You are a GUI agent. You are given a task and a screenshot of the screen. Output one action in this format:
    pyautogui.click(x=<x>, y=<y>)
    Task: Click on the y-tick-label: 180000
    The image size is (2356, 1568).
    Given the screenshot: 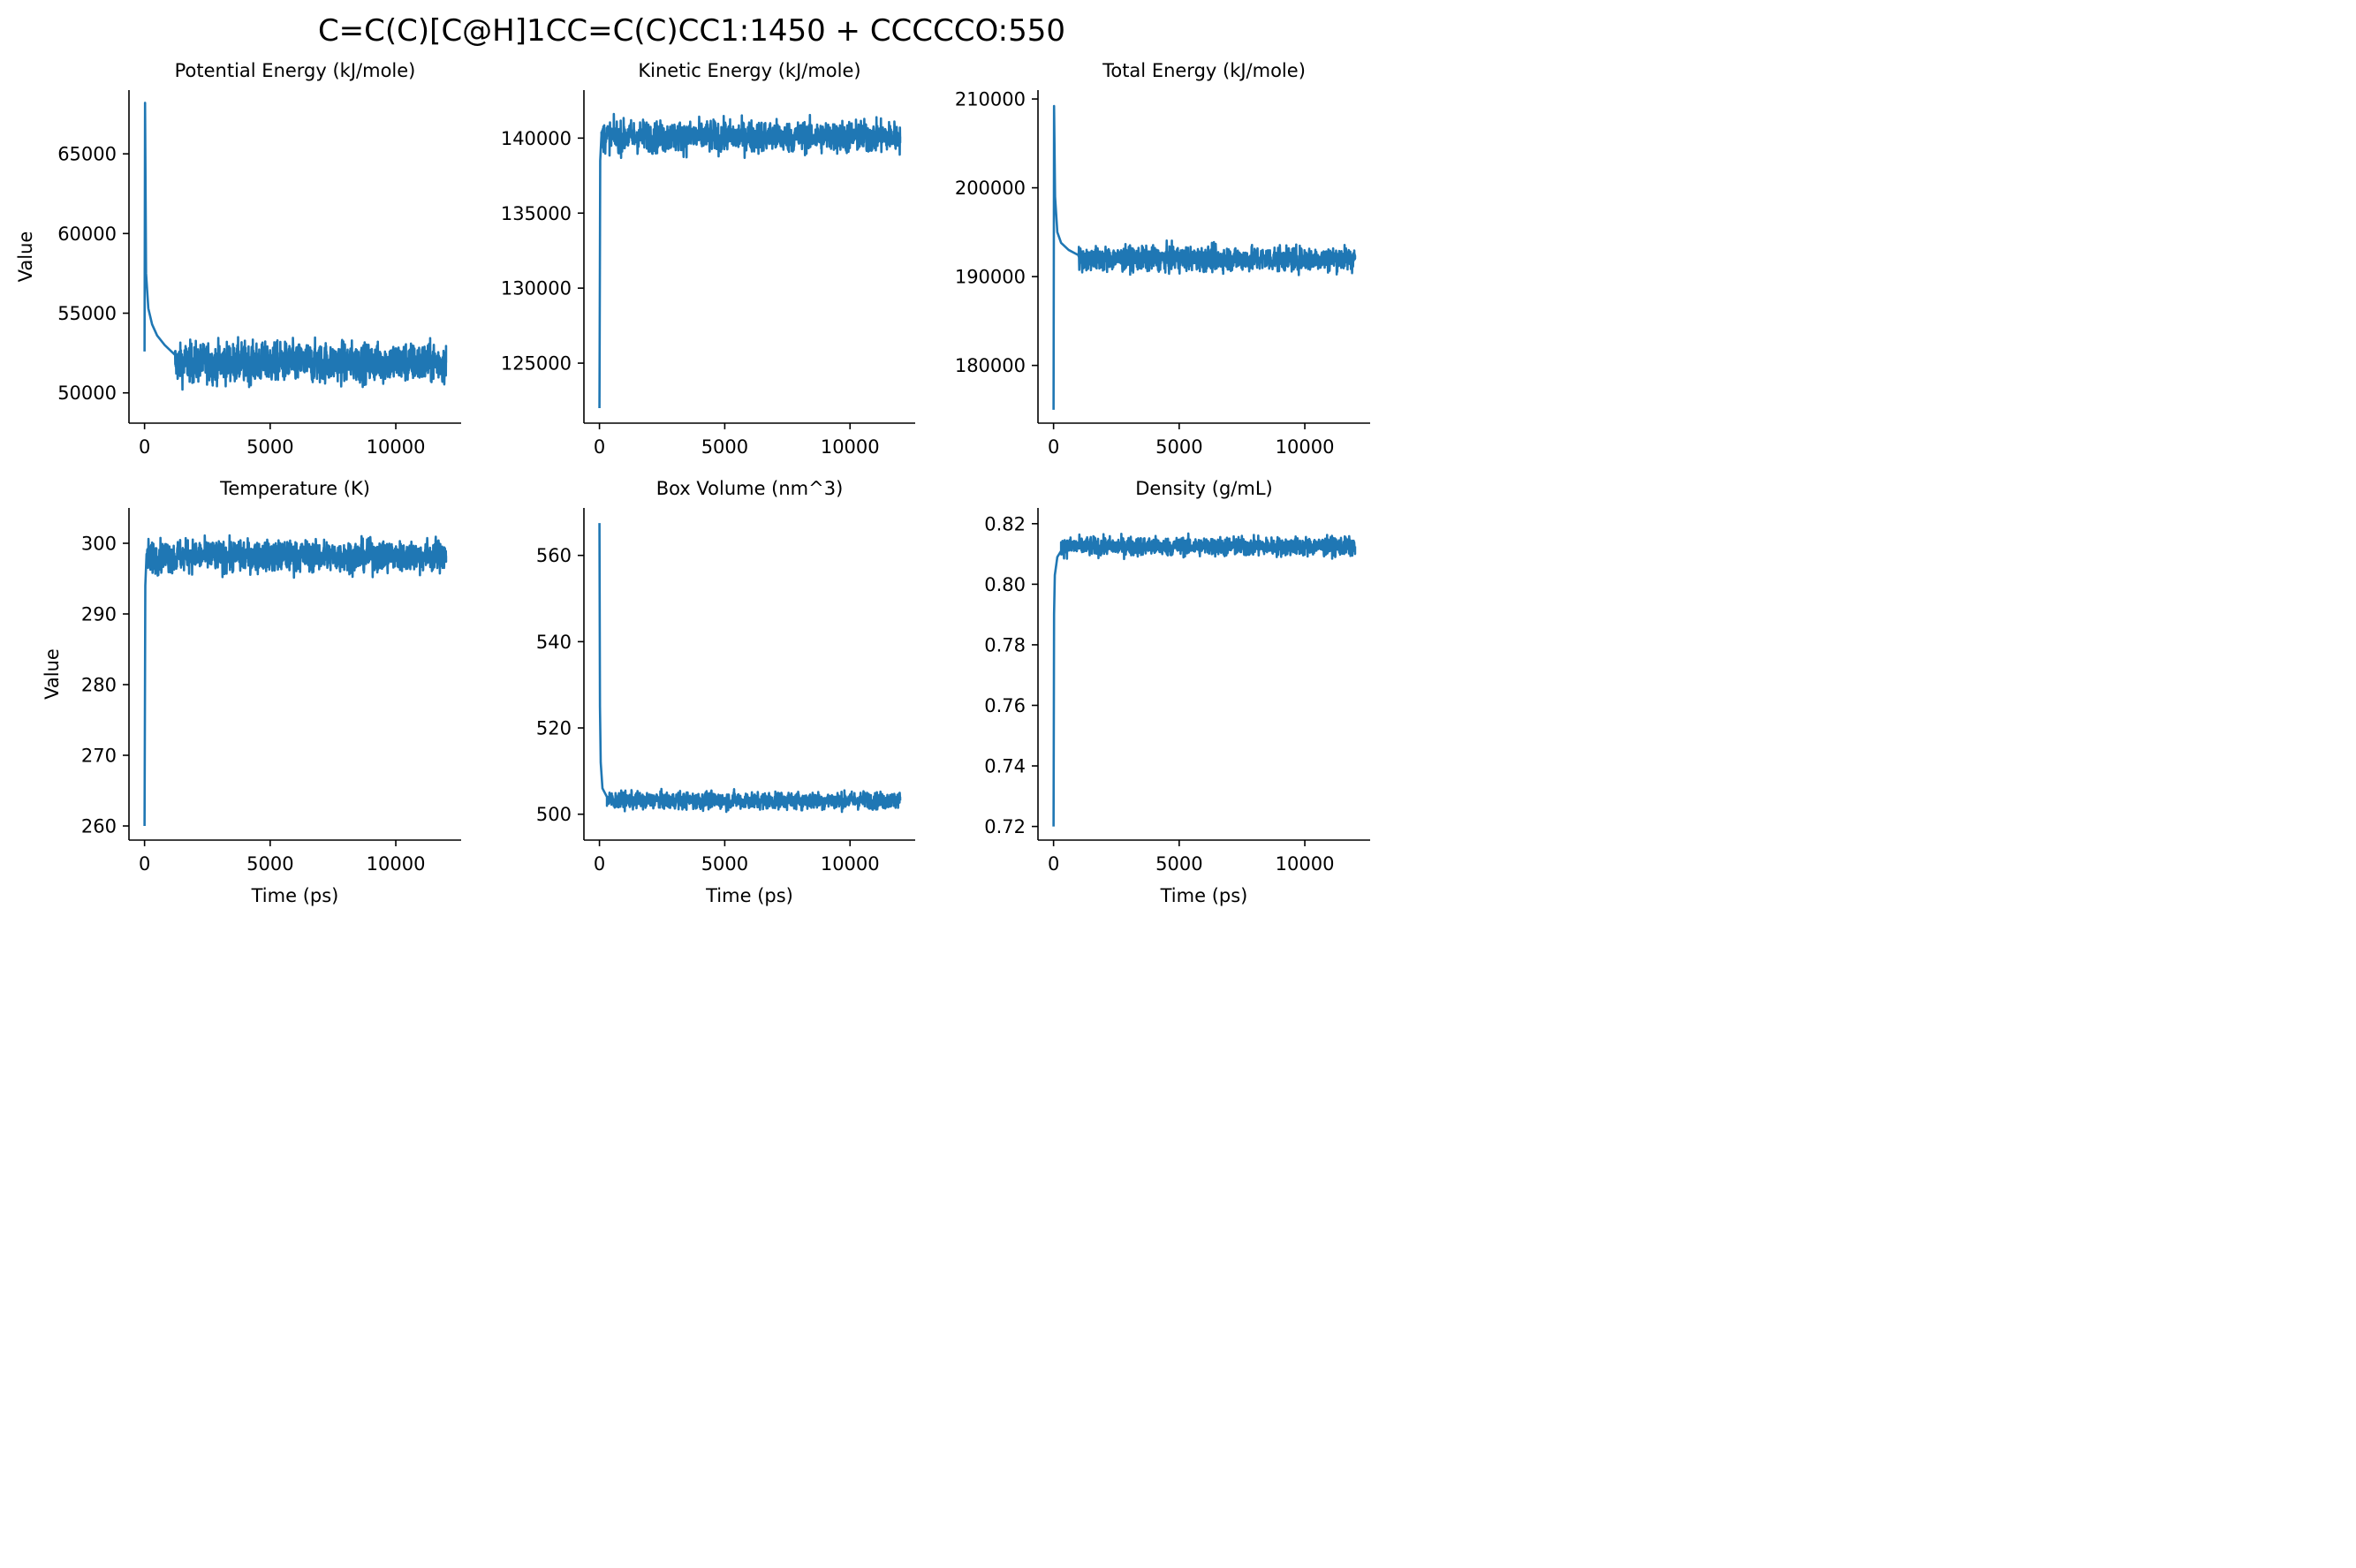 What is the action you would take?
    pyautogui.click(x=990, y=365)
    